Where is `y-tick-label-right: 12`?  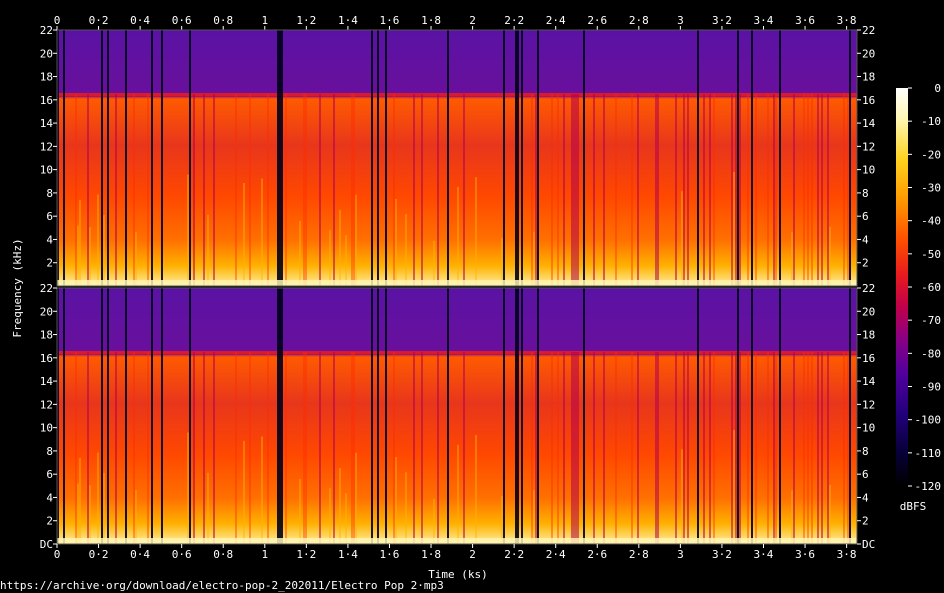 y-tick-label-right: 12 is located at coordinates (868, 146).